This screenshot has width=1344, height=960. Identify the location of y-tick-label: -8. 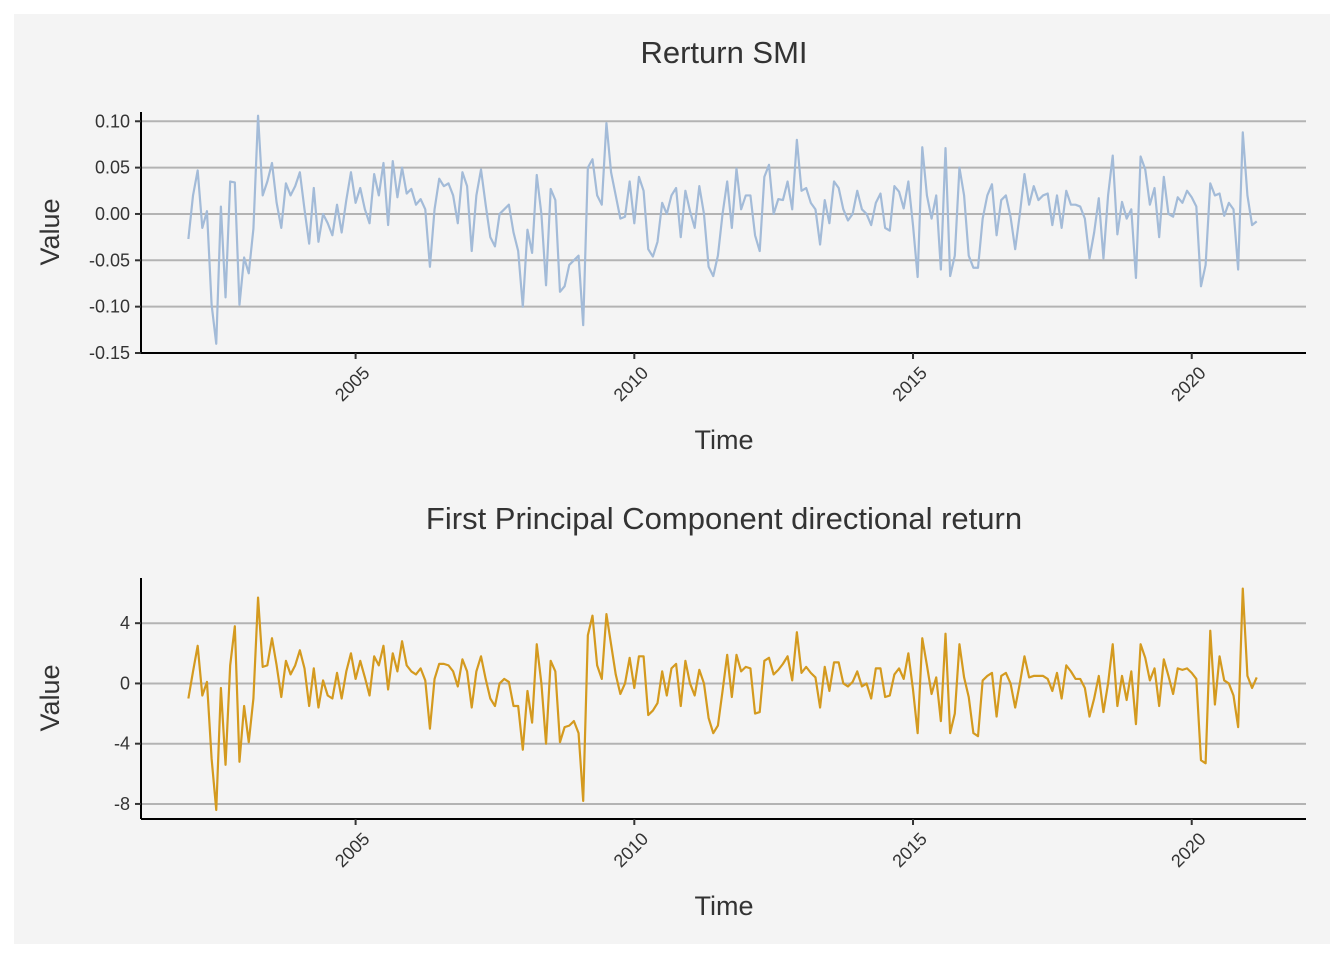
(122, 804).